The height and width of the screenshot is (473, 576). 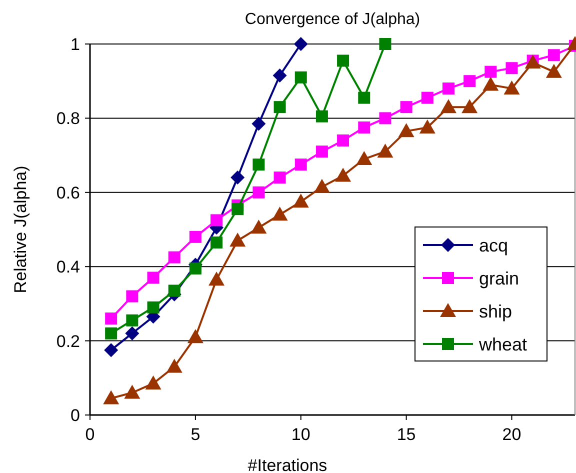 What do you see at coordinates (300, 434) in the screenshot?
I see `x-tick-label: 10` at bounding box center [300, 434].